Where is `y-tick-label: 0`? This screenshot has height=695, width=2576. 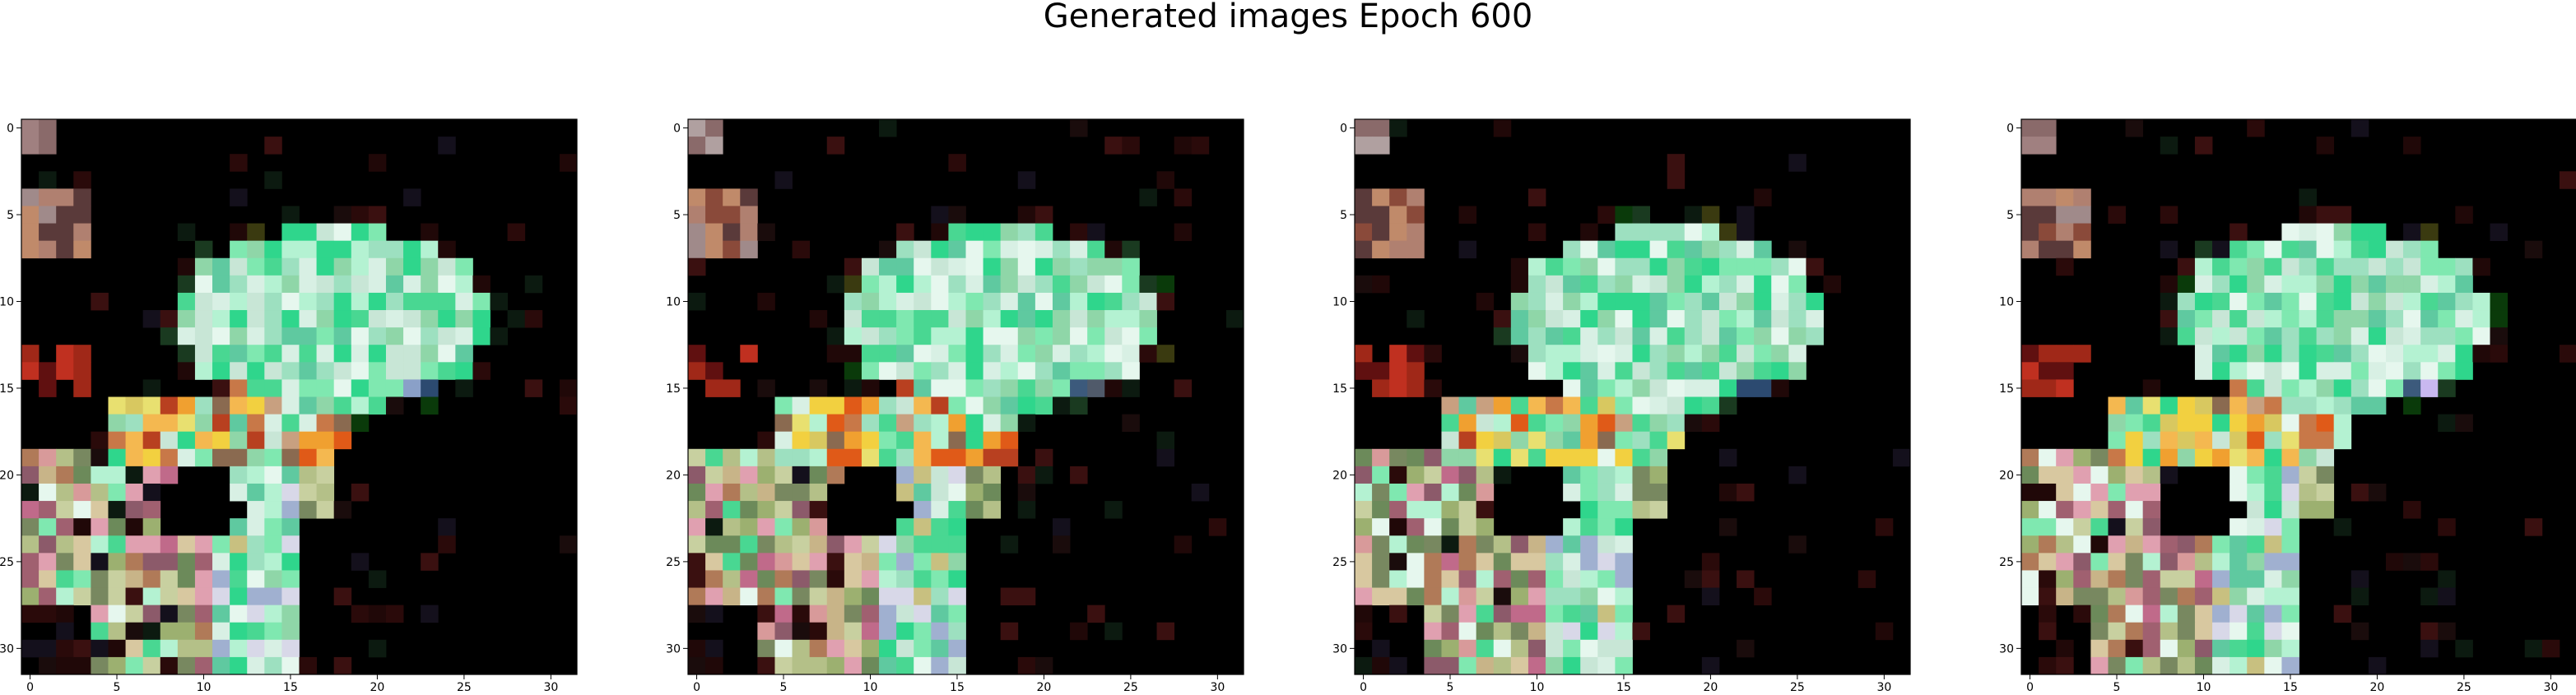 y-tick-label: 0 is located at coordinates (10, 129).